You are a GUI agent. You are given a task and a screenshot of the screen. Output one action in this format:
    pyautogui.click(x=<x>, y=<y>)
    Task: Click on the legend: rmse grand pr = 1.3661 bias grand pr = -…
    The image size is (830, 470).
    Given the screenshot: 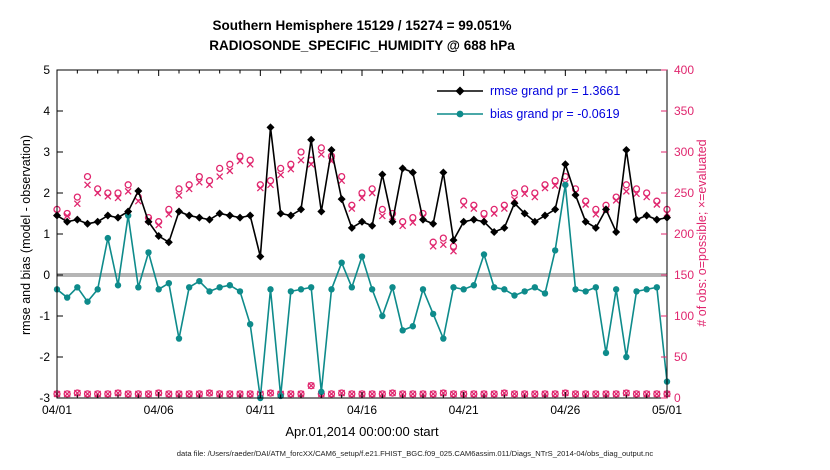 What is the action you would take?
    pyautogui.click(x=528, y=102)
    